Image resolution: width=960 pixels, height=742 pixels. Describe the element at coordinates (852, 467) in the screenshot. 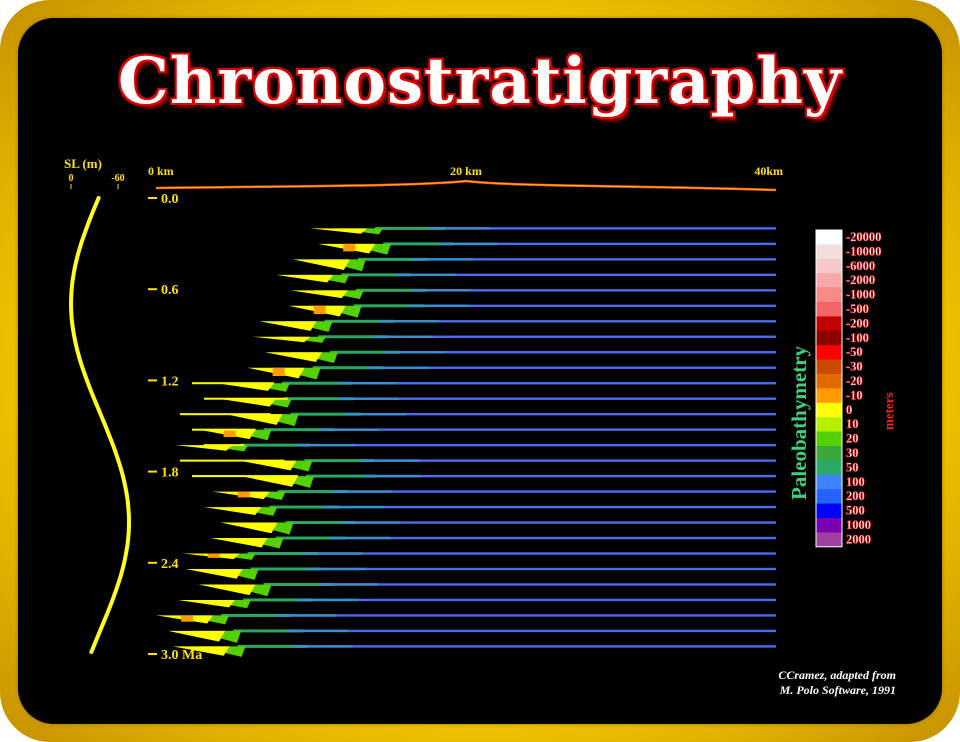

I see `colorbar-label: 50` at that location.